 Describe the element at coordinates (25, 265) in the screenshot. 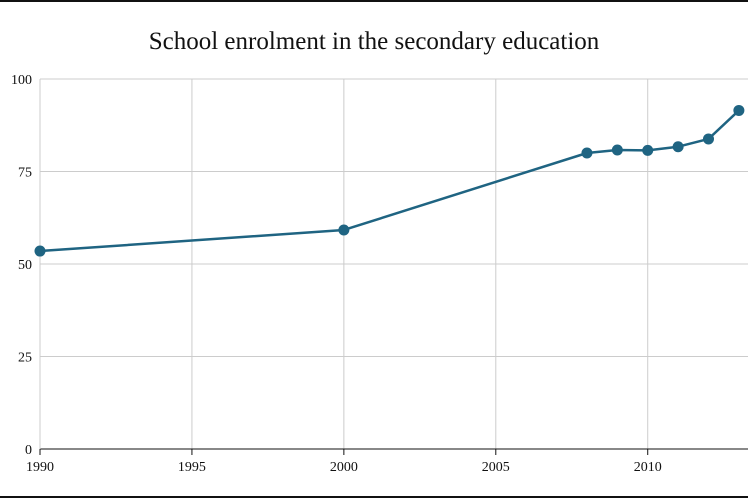

I see `y-tick-label: 50` at that location.